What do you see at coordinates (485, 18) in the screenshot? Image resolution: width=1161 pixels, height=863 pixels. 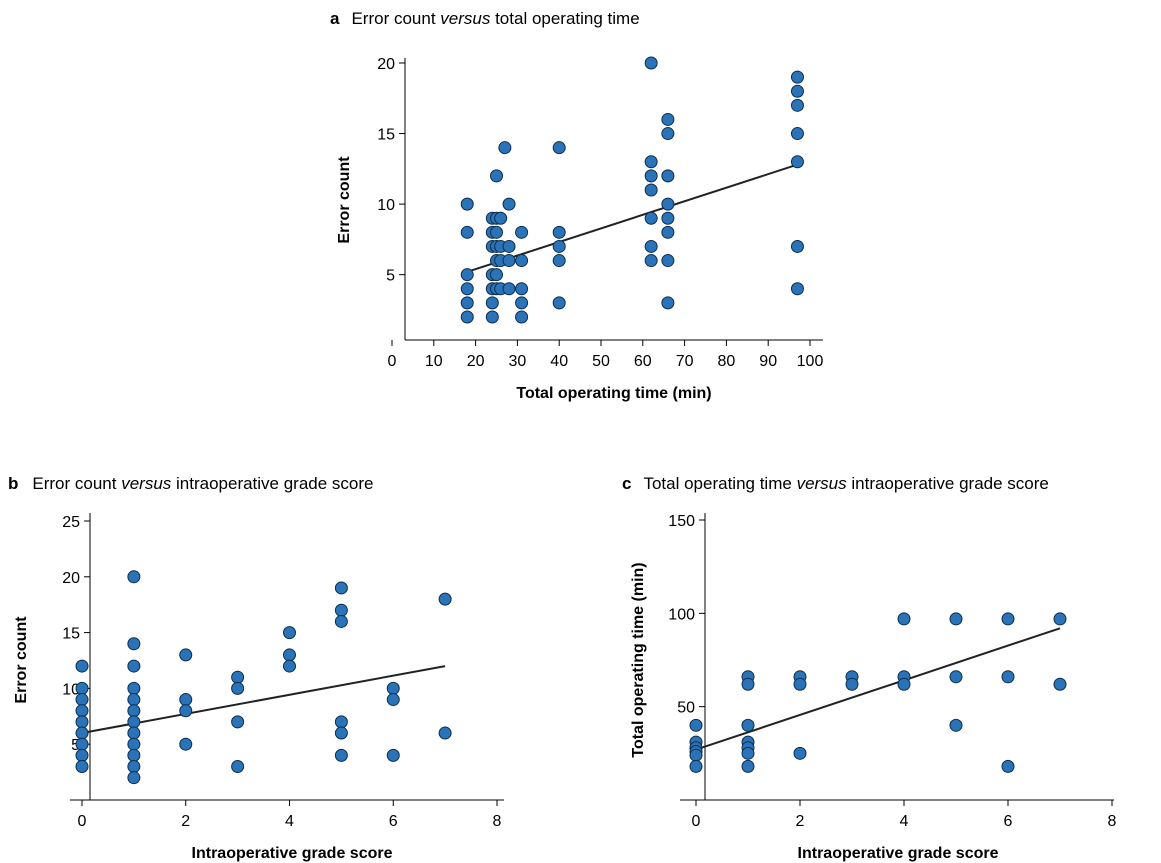 I see `panel-a-title: a Error count versus total operating time` at bounding box center [485, 18].